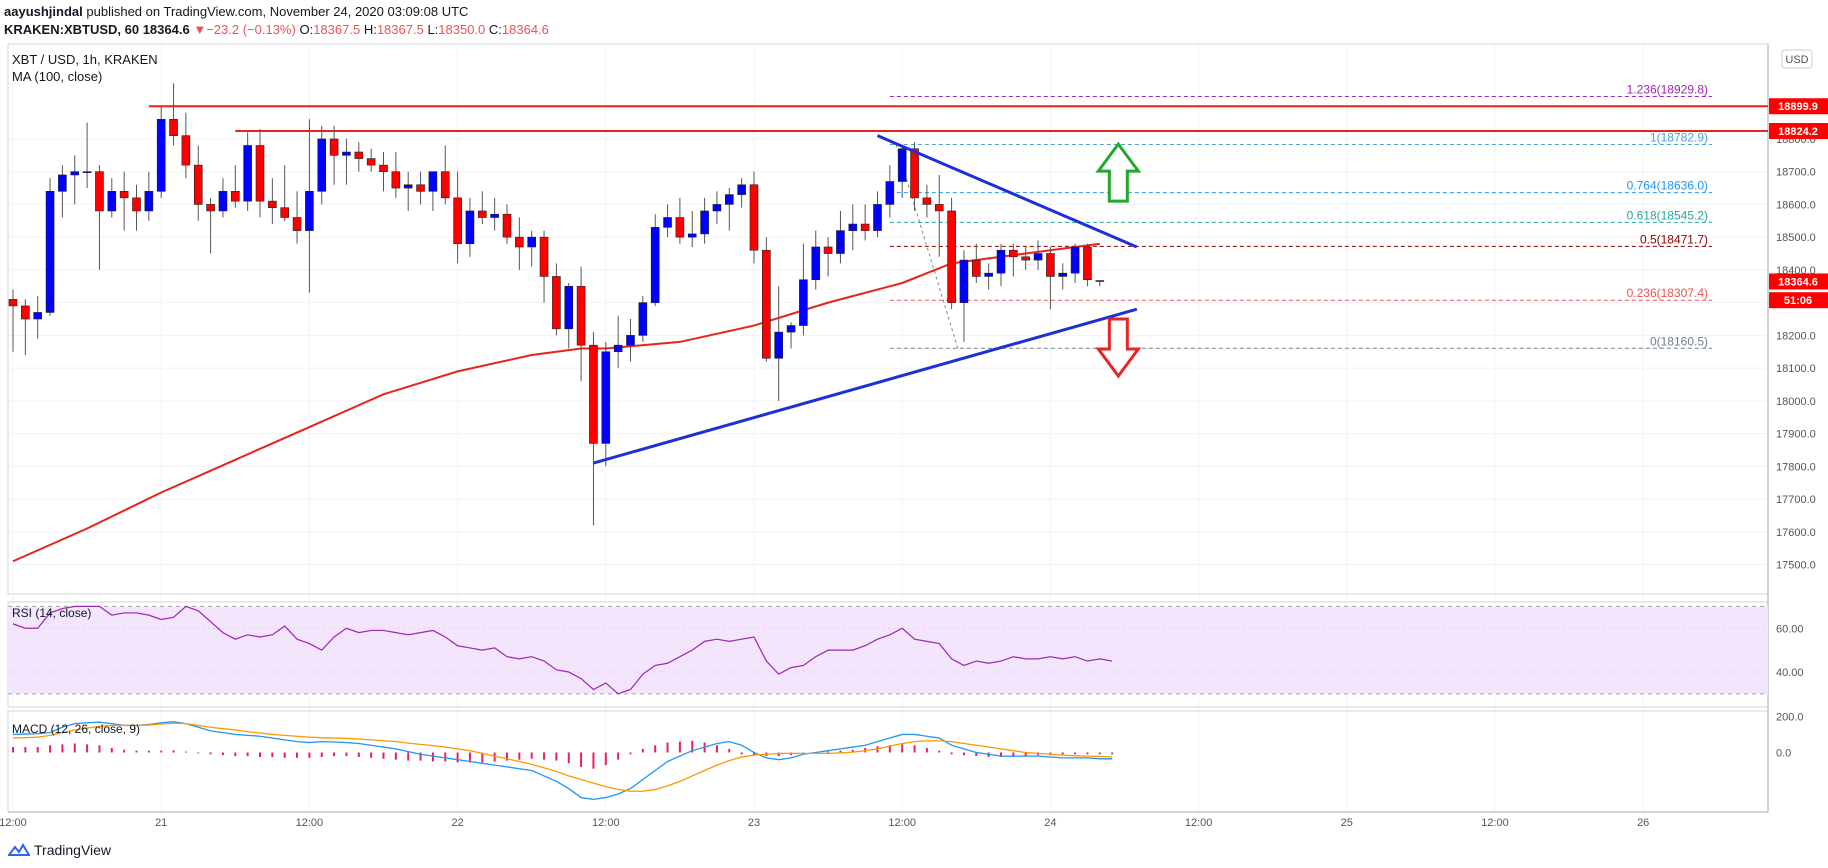 This screenshot has height=868, width=1828. Describe the element at coordinates (166, 29) in the screenshot. I see `last-price: 18364.6` at that location.